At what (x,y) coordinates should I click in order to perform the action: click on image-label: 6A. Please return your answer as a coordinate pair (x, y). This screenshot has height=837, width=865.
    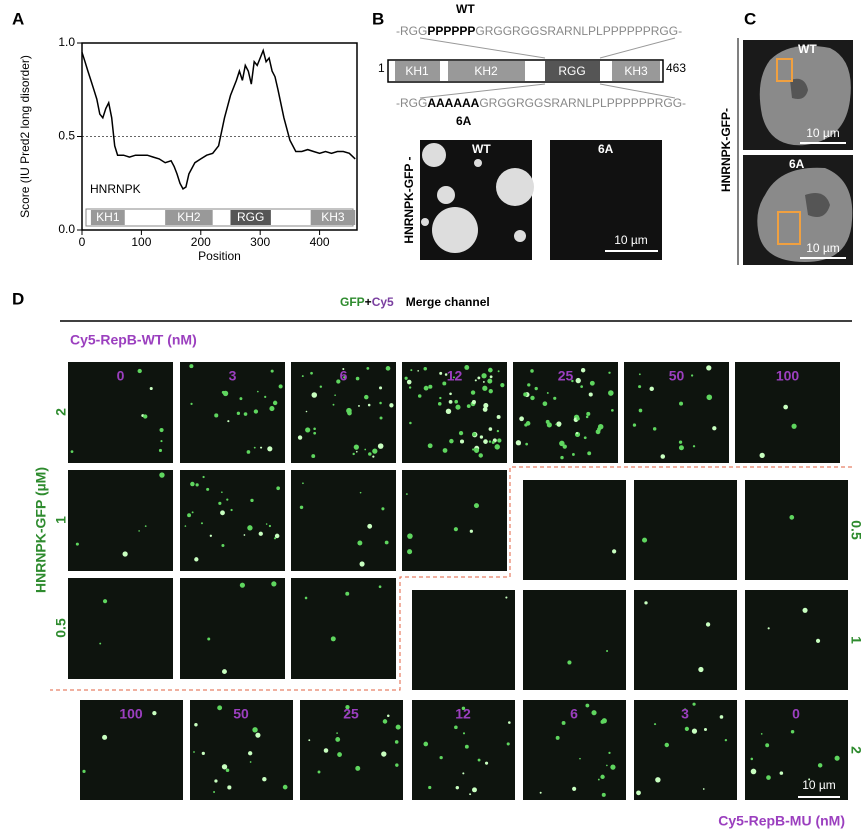
    Looking at the image, I should click on (797, 164).